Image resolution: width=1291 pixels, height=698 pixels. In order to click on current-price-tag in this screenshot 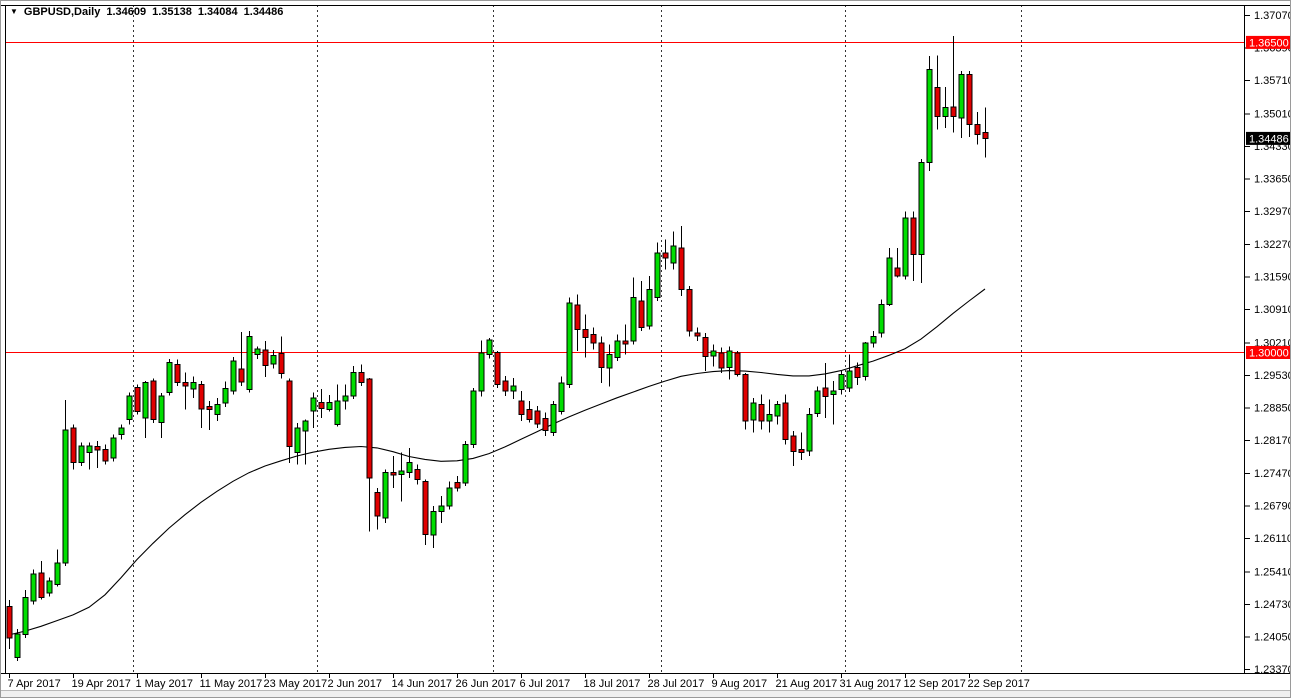, I will do `click(1268, 138)`.